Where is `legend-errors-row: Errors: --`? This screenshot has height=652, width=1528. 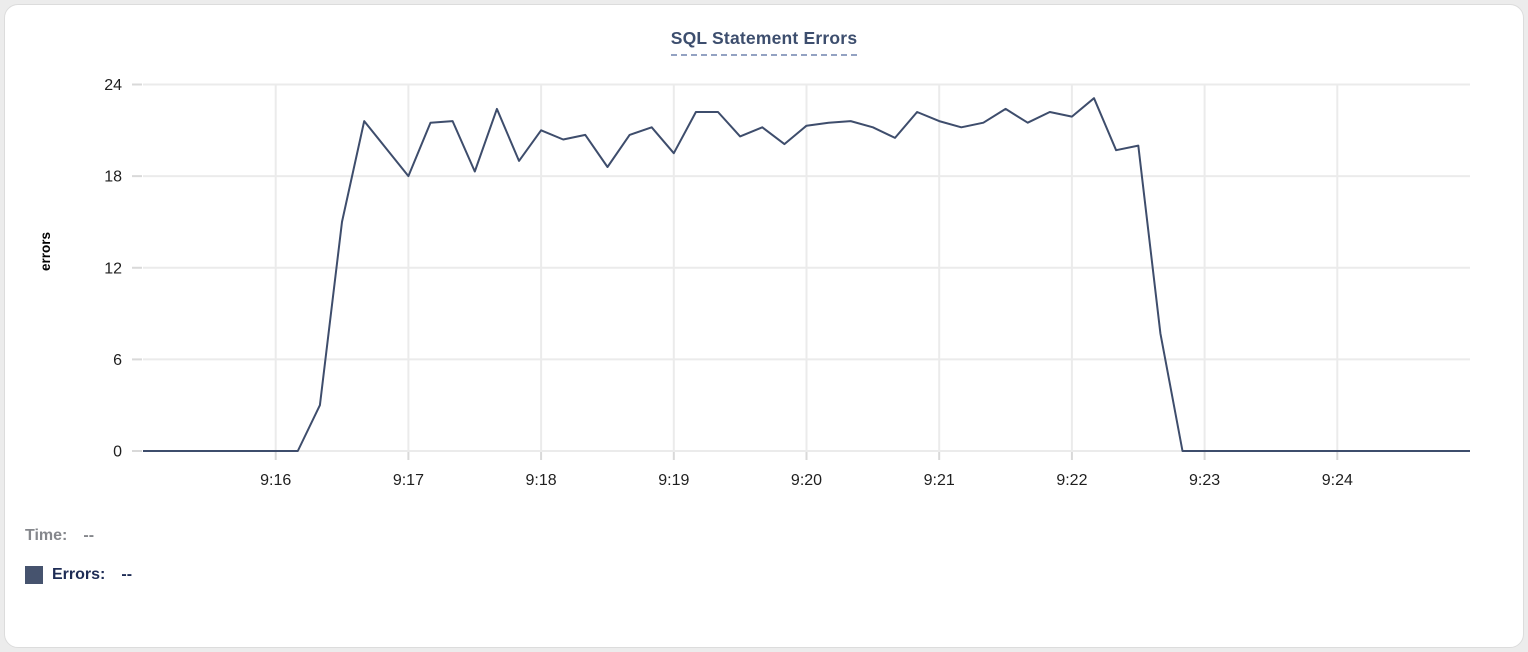 legend-errors-row: Errors: -- is located at coordinates (78, 575).